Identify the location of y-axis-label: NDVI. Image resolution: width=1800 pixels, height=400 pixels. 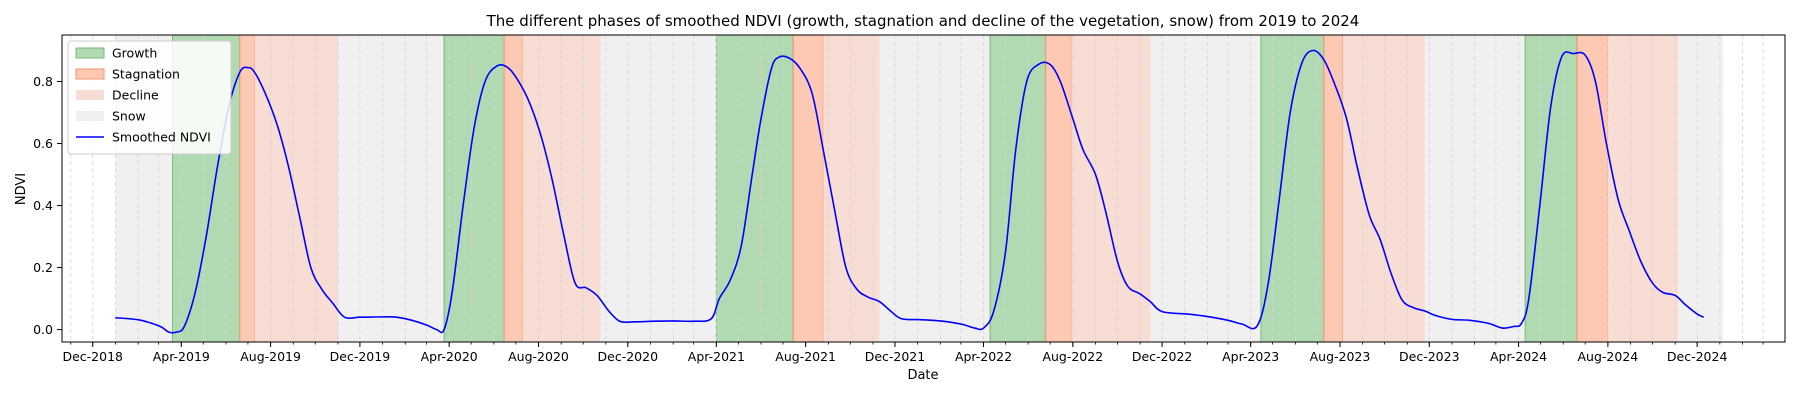
(21, 189).